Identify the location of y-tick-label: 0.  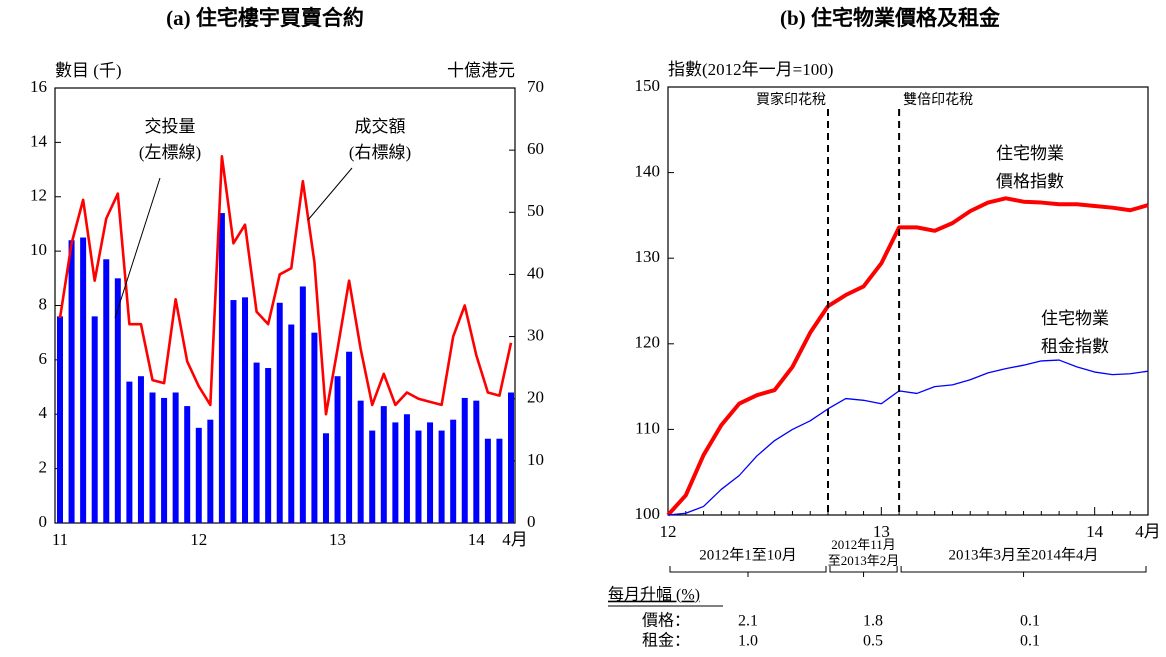
(43, 521).